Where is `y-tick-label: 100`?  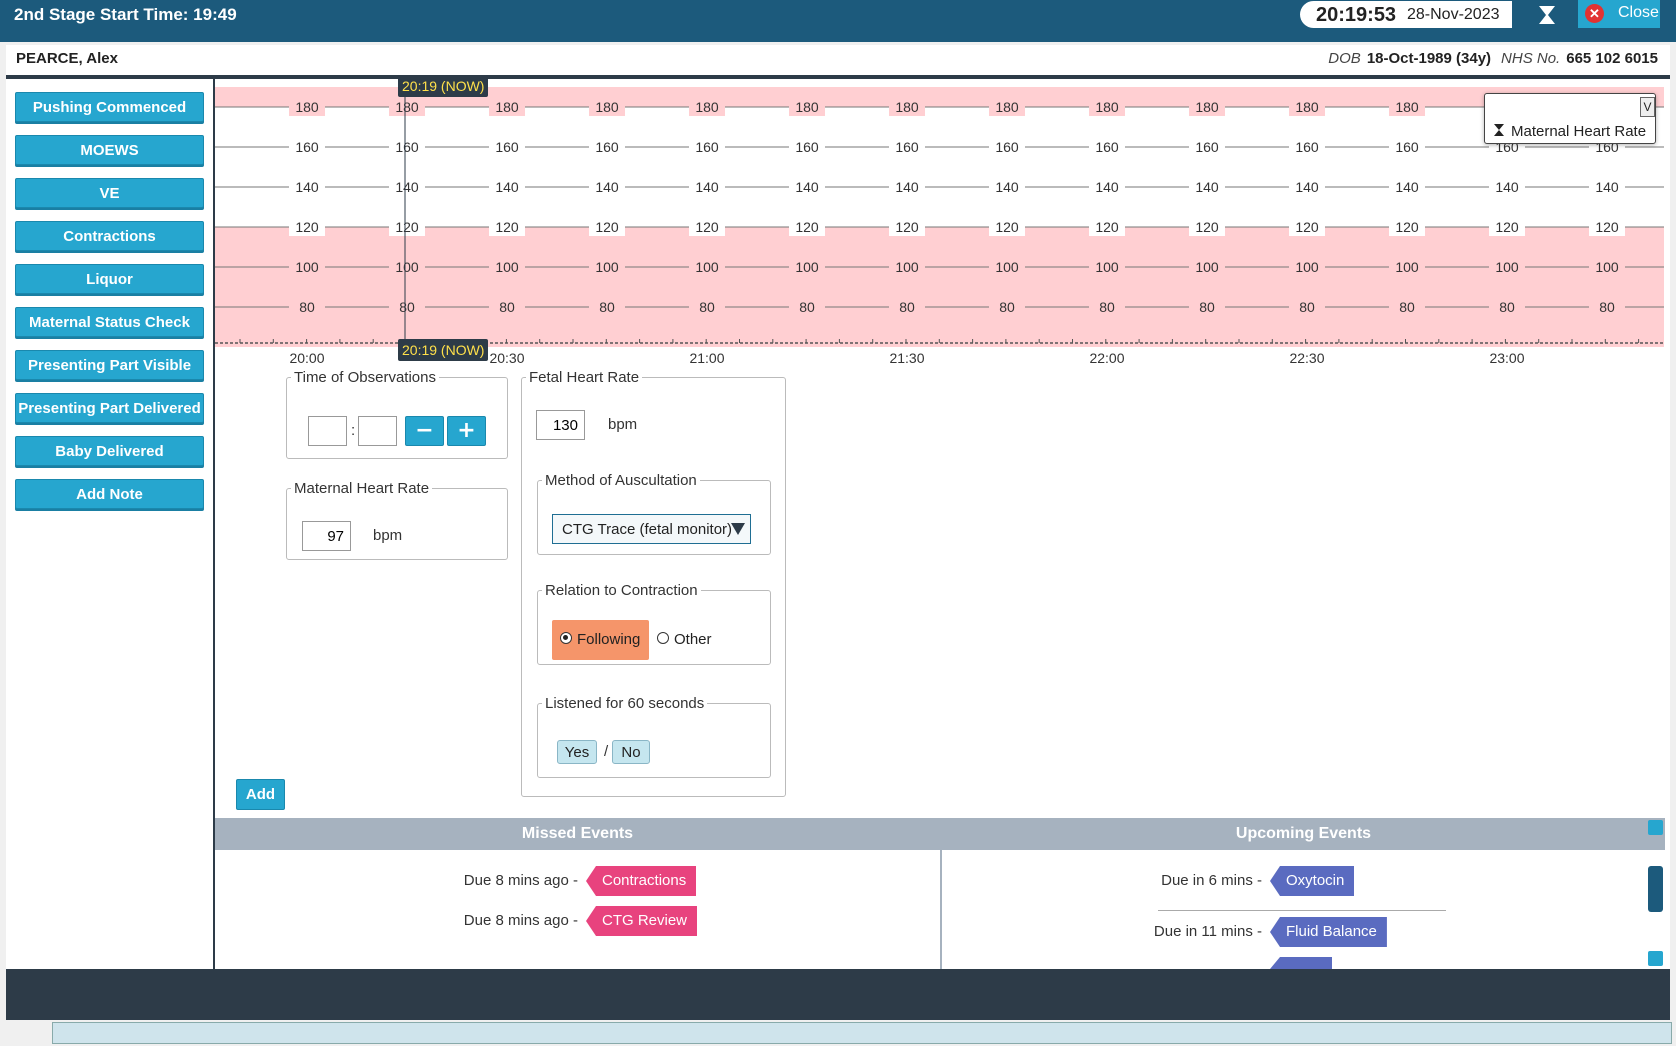
y-tick-label: 100 is located at coordinates (407, 267).